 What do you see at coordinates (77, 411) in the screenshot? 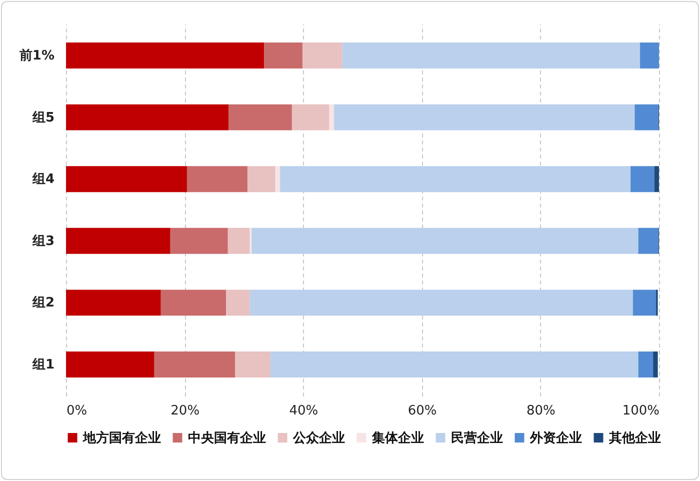
I see `x-tick-label: 0%` at bounding box center [77, 411].